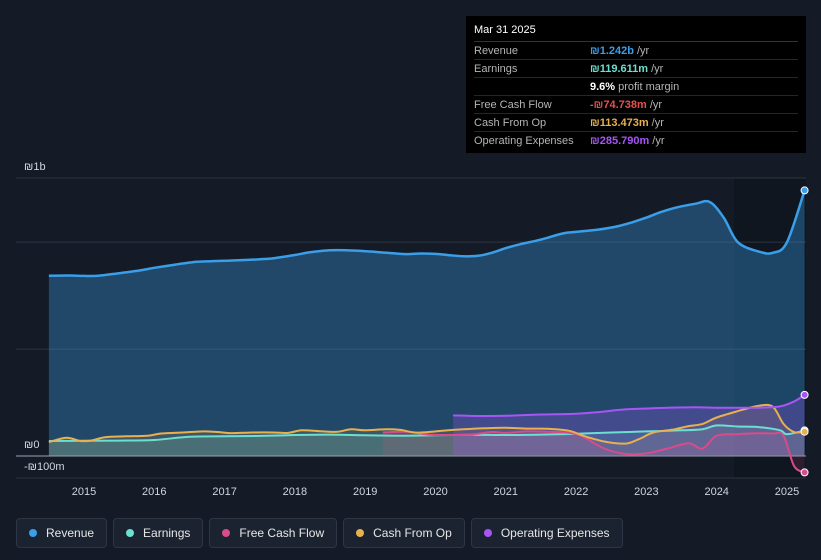 The image size is (821, 560). I want to click on free-cash-flow-area, so click(593, 452).